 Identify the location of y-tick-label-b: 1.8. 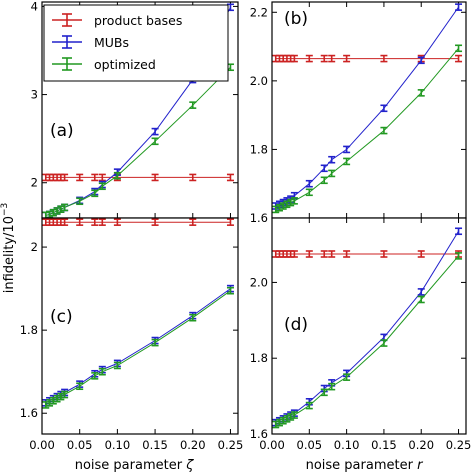
(259, 149).